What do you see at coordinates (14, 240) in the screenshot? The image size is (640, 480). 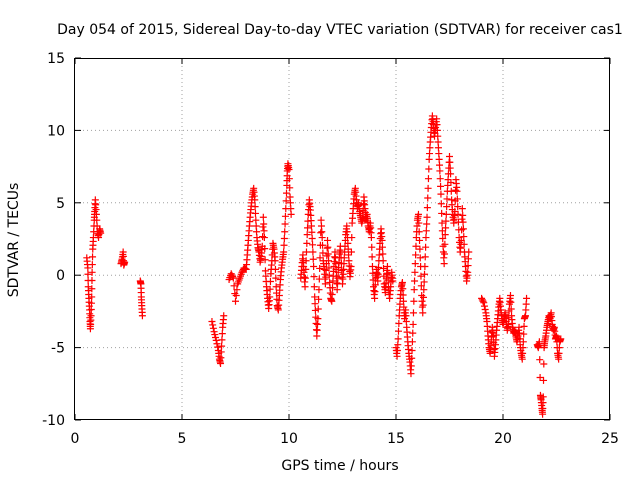 I see `y-axis-label: SDTVAR / TECUs` at bounding box center [14, 240].